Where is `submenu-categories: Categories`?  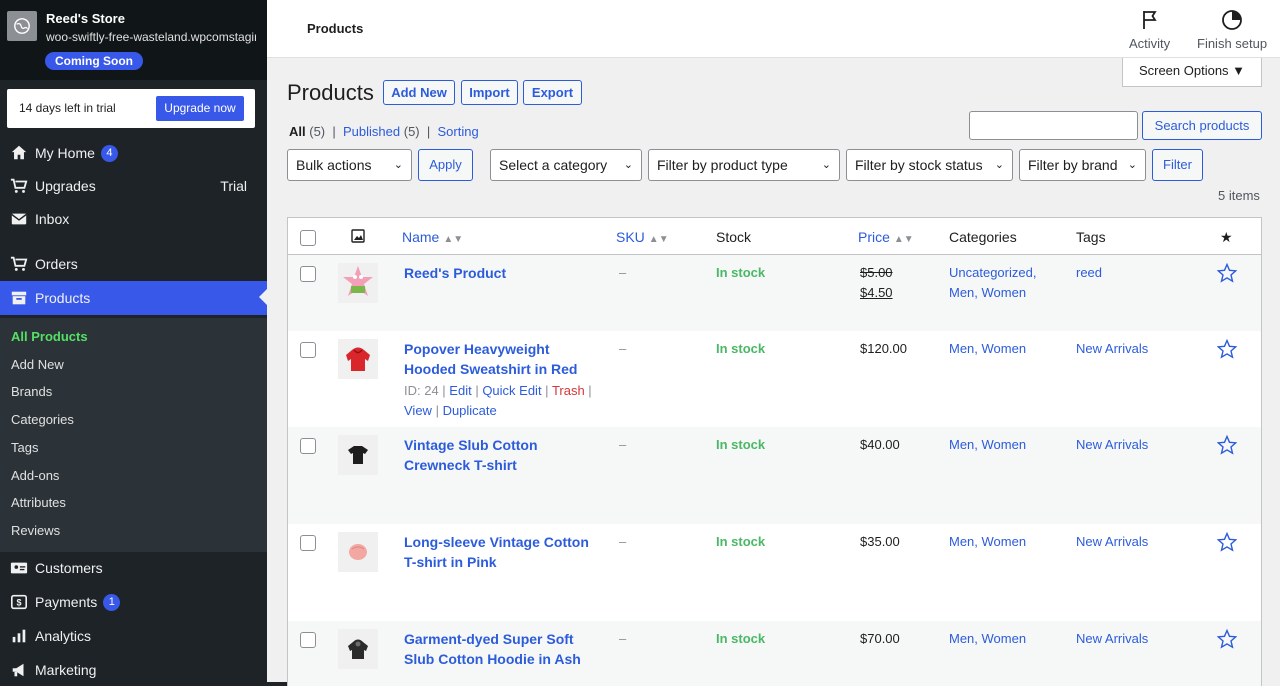
submenu-categories: Categories is located at coordinates (42, 419).